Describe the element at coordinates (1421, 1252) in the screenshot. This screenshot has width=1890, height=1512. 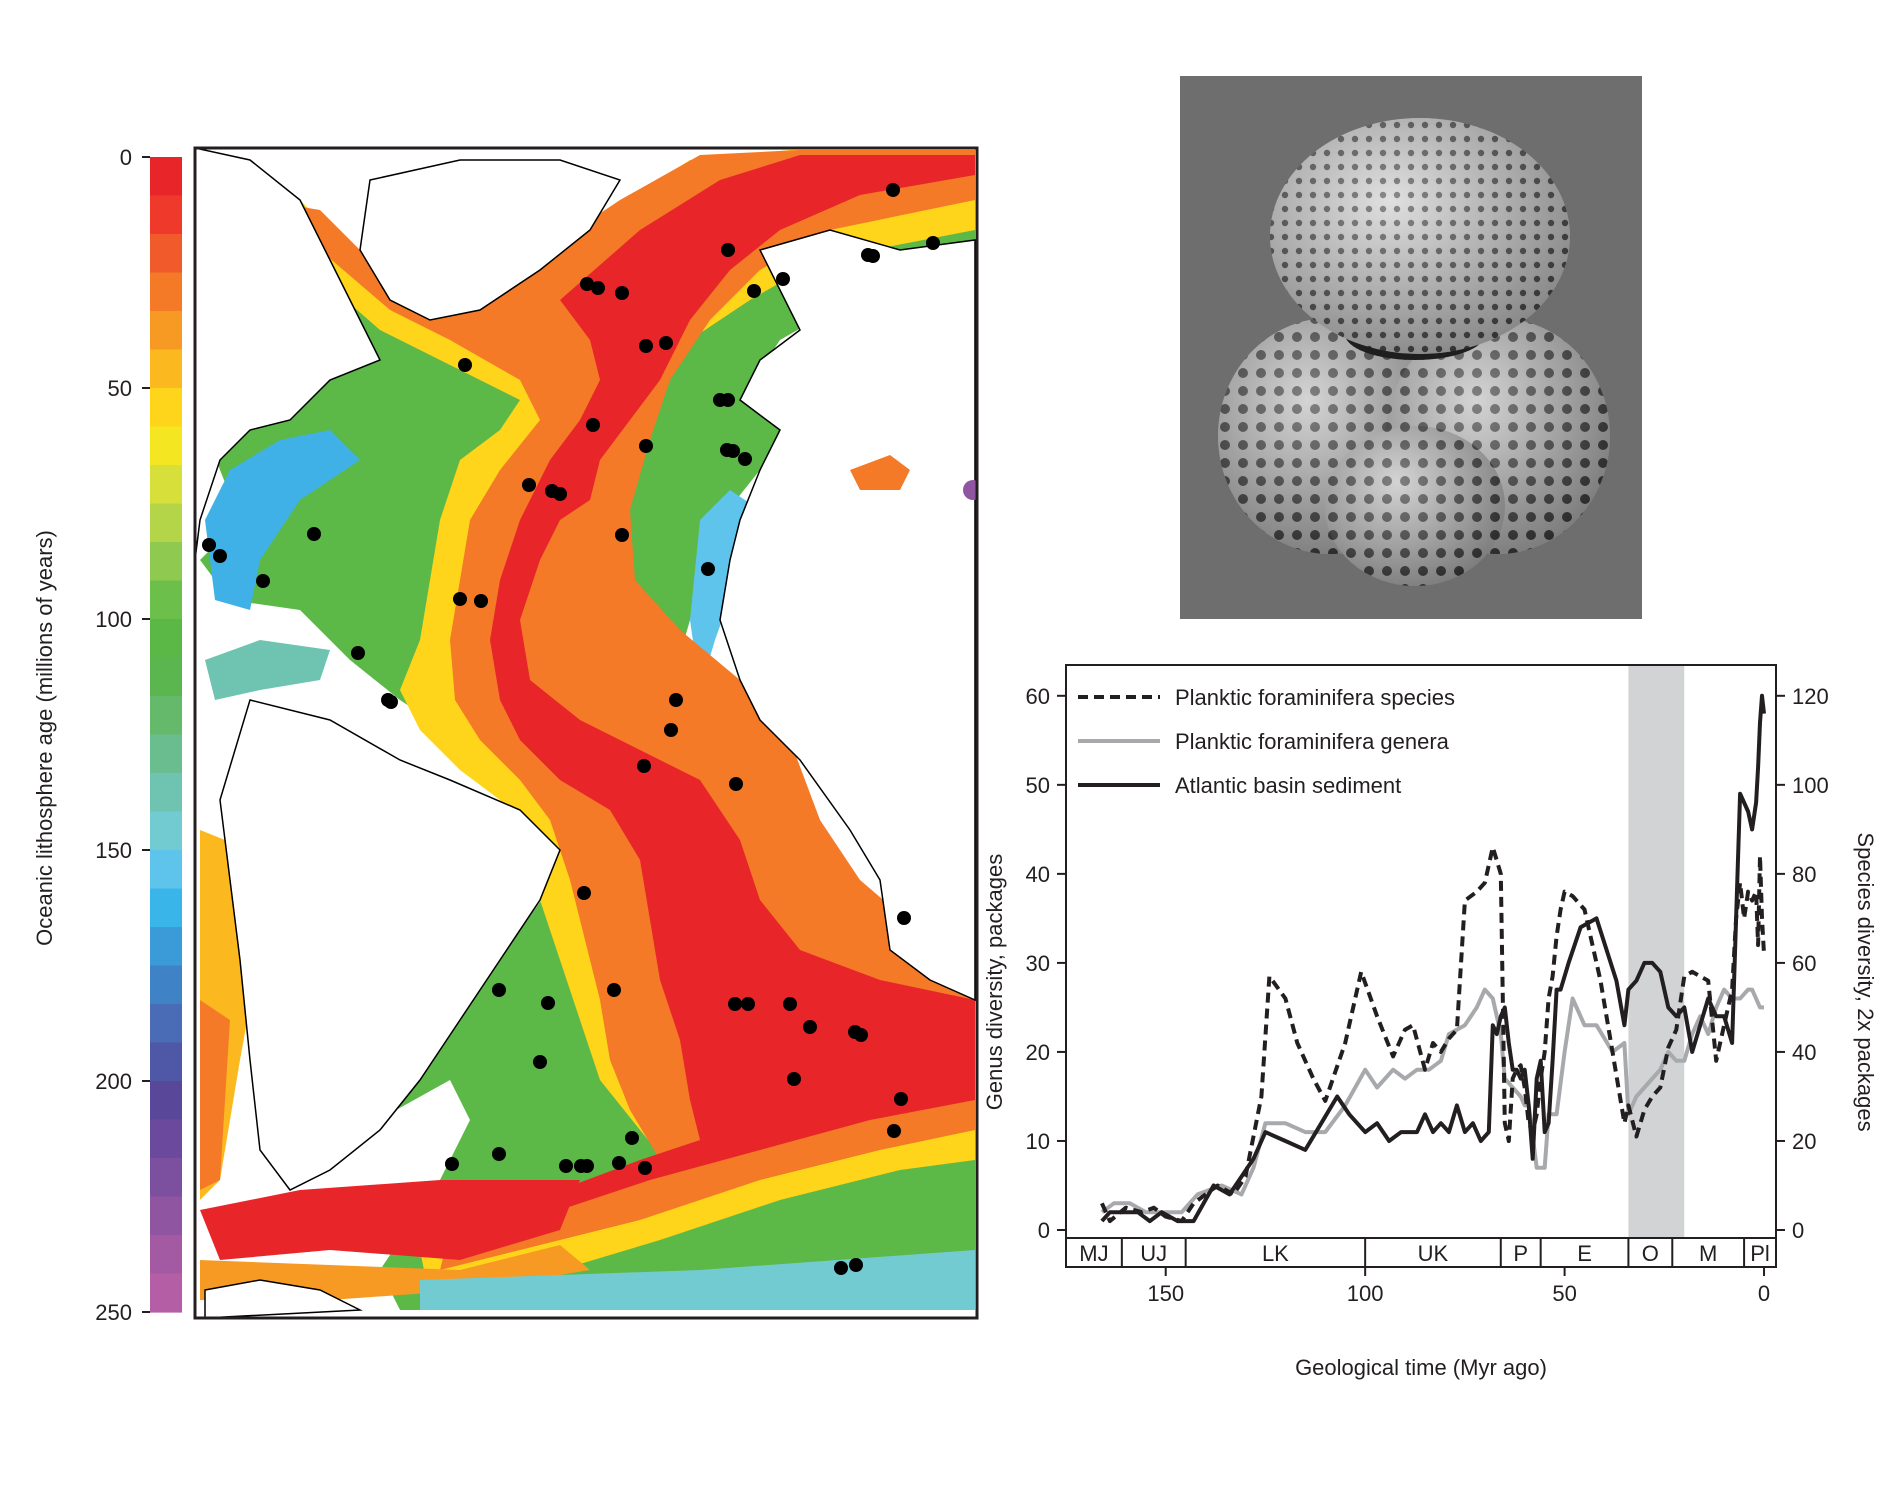
I see `period-label-bar: MJ UJ LK UK P E O M Pl` at that location.